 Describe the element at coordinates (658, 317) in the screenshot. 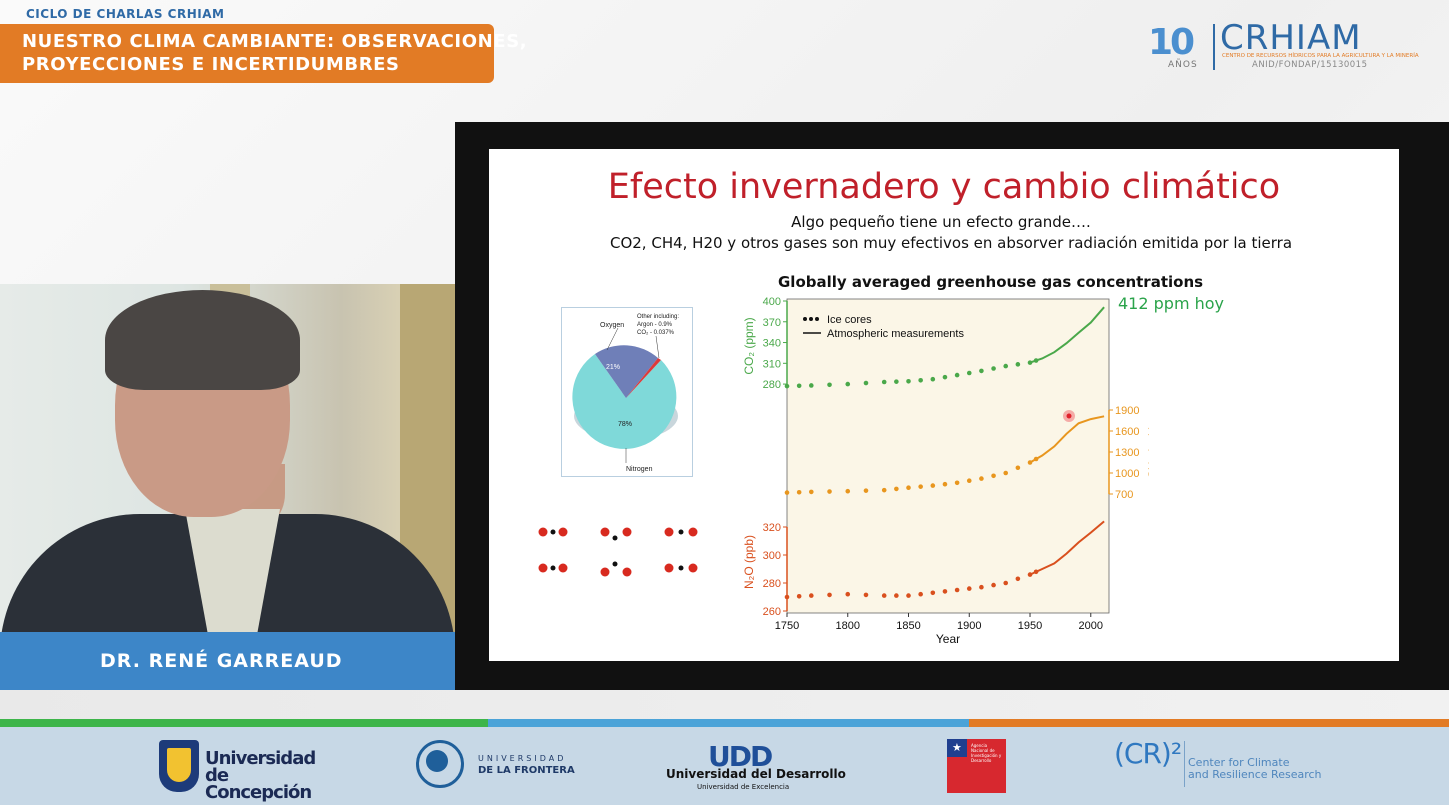

I see `pie-label-other: Other including:` at that location.